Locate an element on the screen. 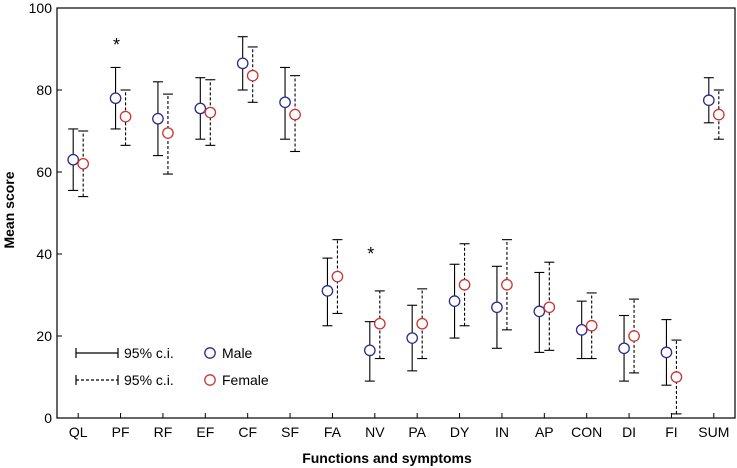 This screenshot has width=737, height=468. x-tick-label: FA is located at coordinates (333, 432).